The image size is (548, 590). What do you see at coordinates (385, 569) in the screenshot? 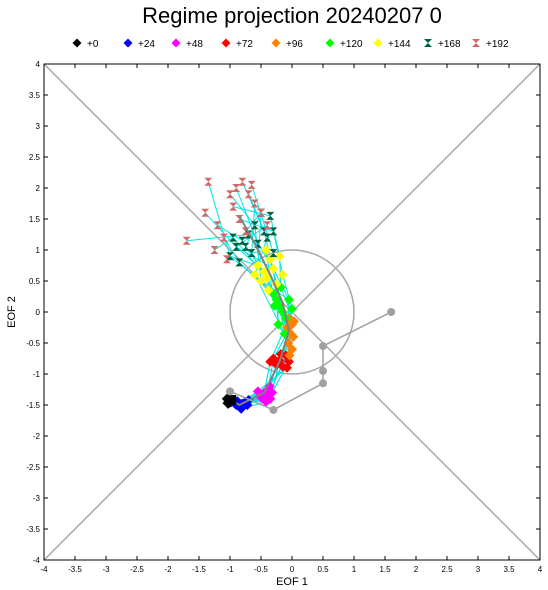
I see `x-tick-label: 1.5` at bounding box center [385, 569].